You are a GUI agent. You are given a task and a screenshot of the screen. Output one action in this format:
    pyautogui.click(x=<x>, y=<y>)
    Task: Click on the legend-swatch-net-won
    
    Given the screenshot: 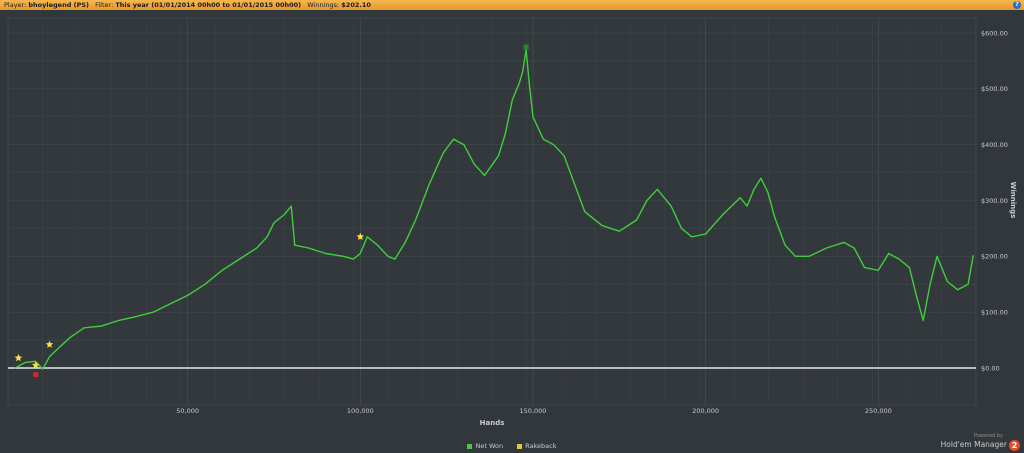 What is the action you would take?
    pyautogui.click(x=470, y=446)
    